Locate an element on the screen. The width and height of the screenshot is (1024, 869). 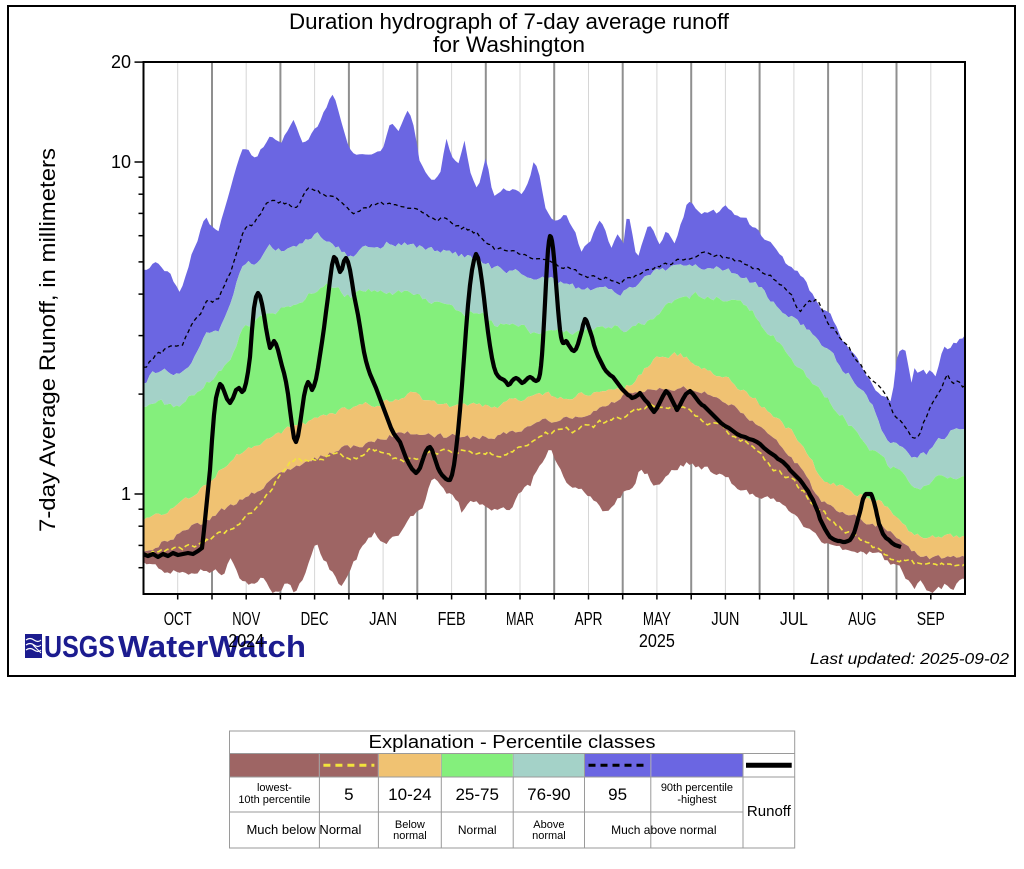
svg-text: 1 is located at coordinates (126, 494).